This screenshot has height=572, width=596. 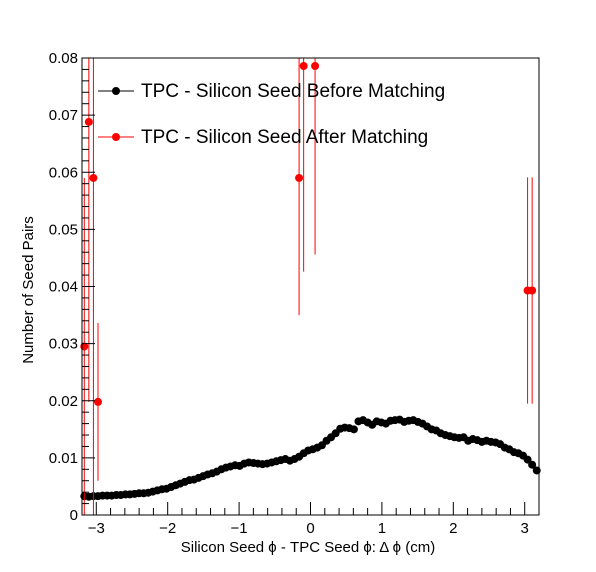 What do you see at coordinates (116, 137) in the screenshot?
I see `legend-marker-after` at bounding box center [116, 137].